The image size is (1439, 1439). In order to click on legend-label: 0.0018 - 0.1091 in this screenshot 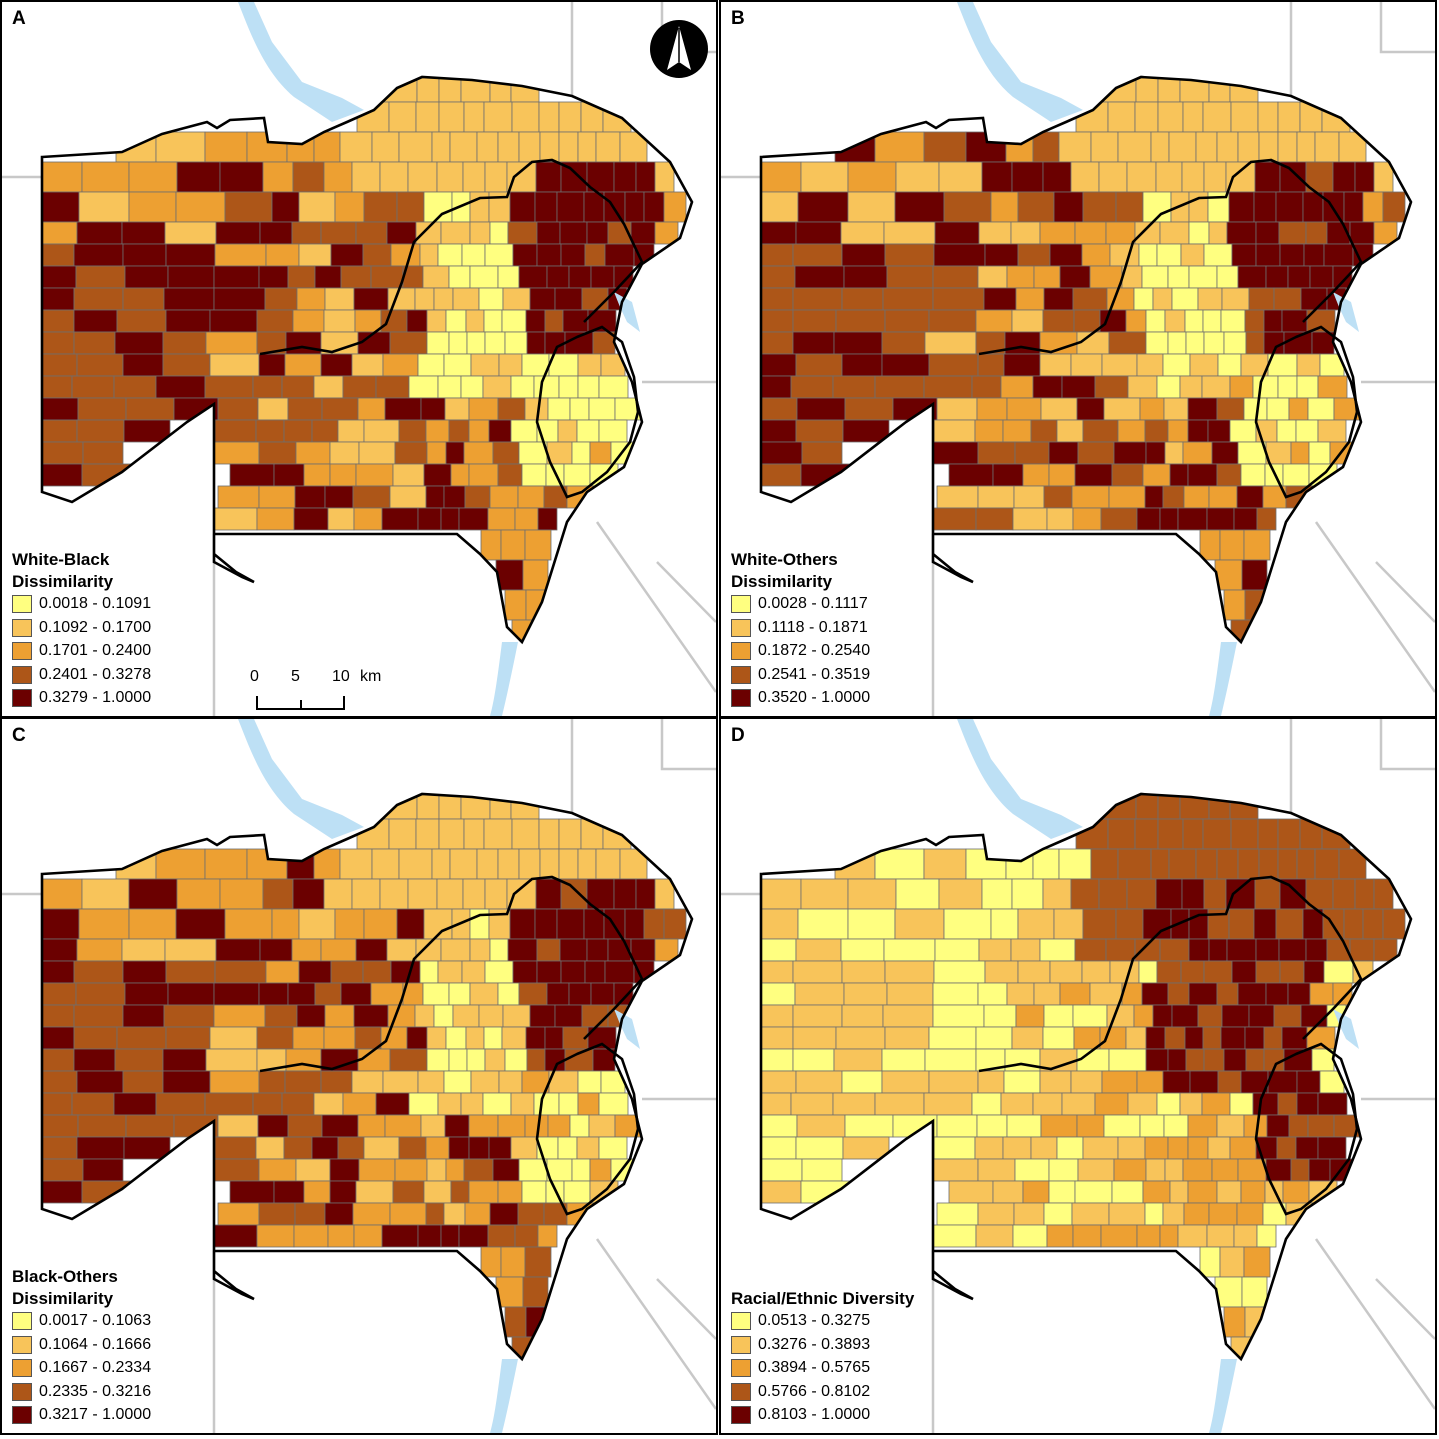, I will do `click(95, 604)`.